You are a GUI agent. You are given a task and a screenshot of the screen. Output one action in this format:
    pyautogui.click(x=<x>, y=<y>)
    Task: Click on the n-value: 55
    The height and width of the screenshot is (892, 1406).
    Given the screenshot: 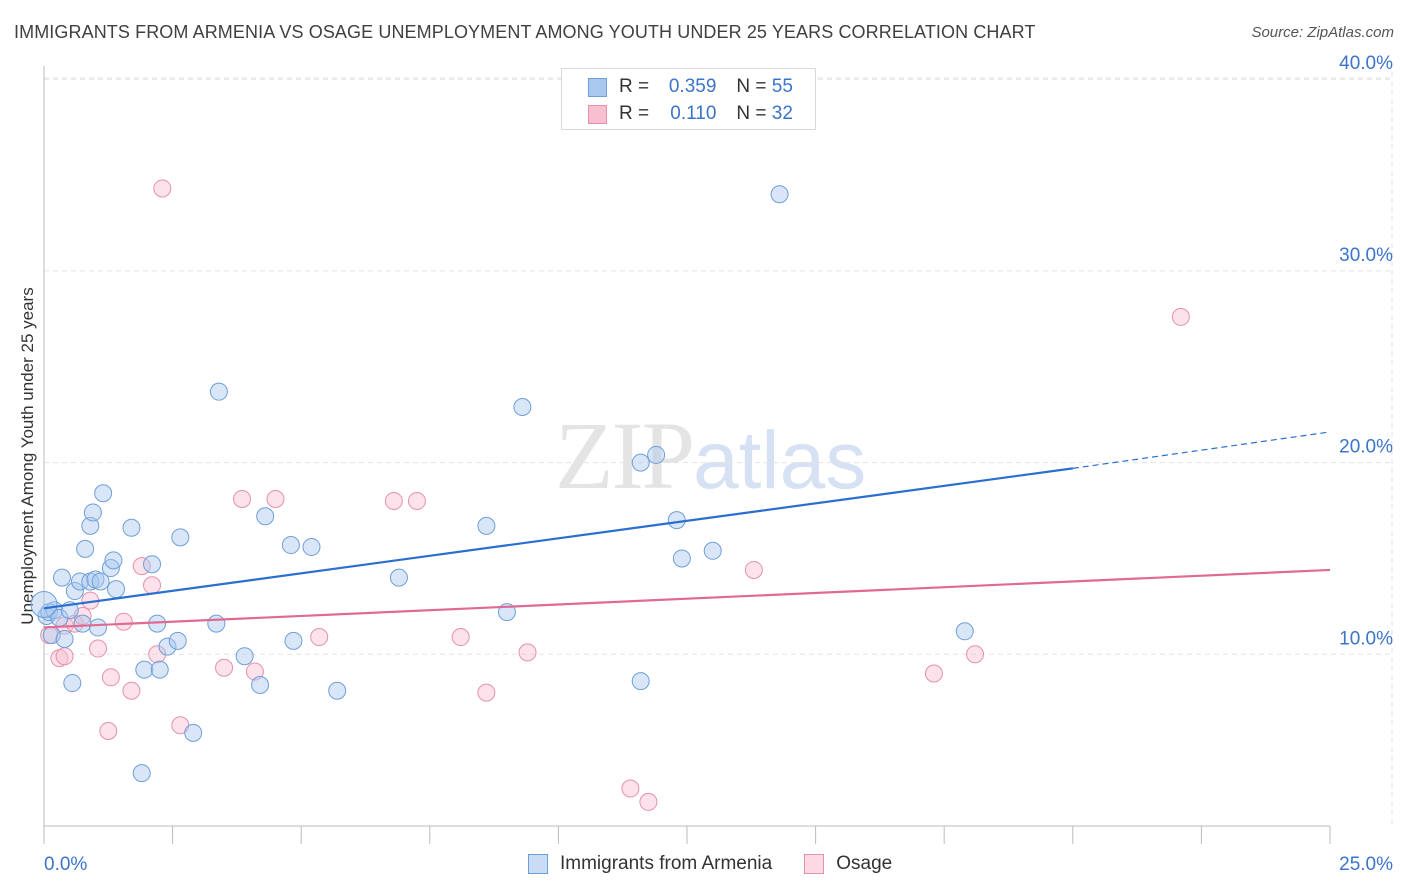 What is the action you would take?
    pyautogui.click(x=782, y=86)
    